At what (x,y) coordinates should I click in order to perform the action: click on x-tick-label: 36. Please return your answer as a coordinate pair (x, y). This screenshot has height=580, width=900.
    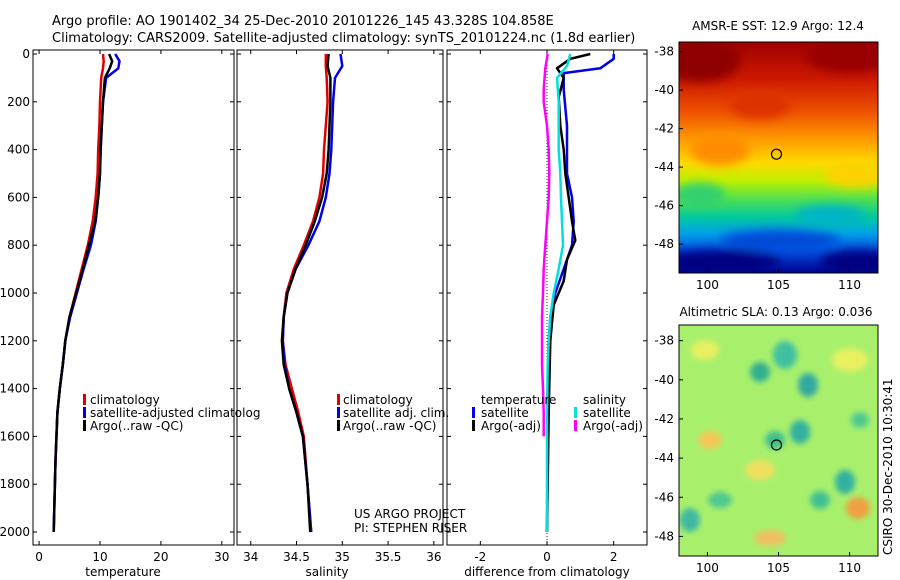
    Looking at the image, I should click on (433, 557).